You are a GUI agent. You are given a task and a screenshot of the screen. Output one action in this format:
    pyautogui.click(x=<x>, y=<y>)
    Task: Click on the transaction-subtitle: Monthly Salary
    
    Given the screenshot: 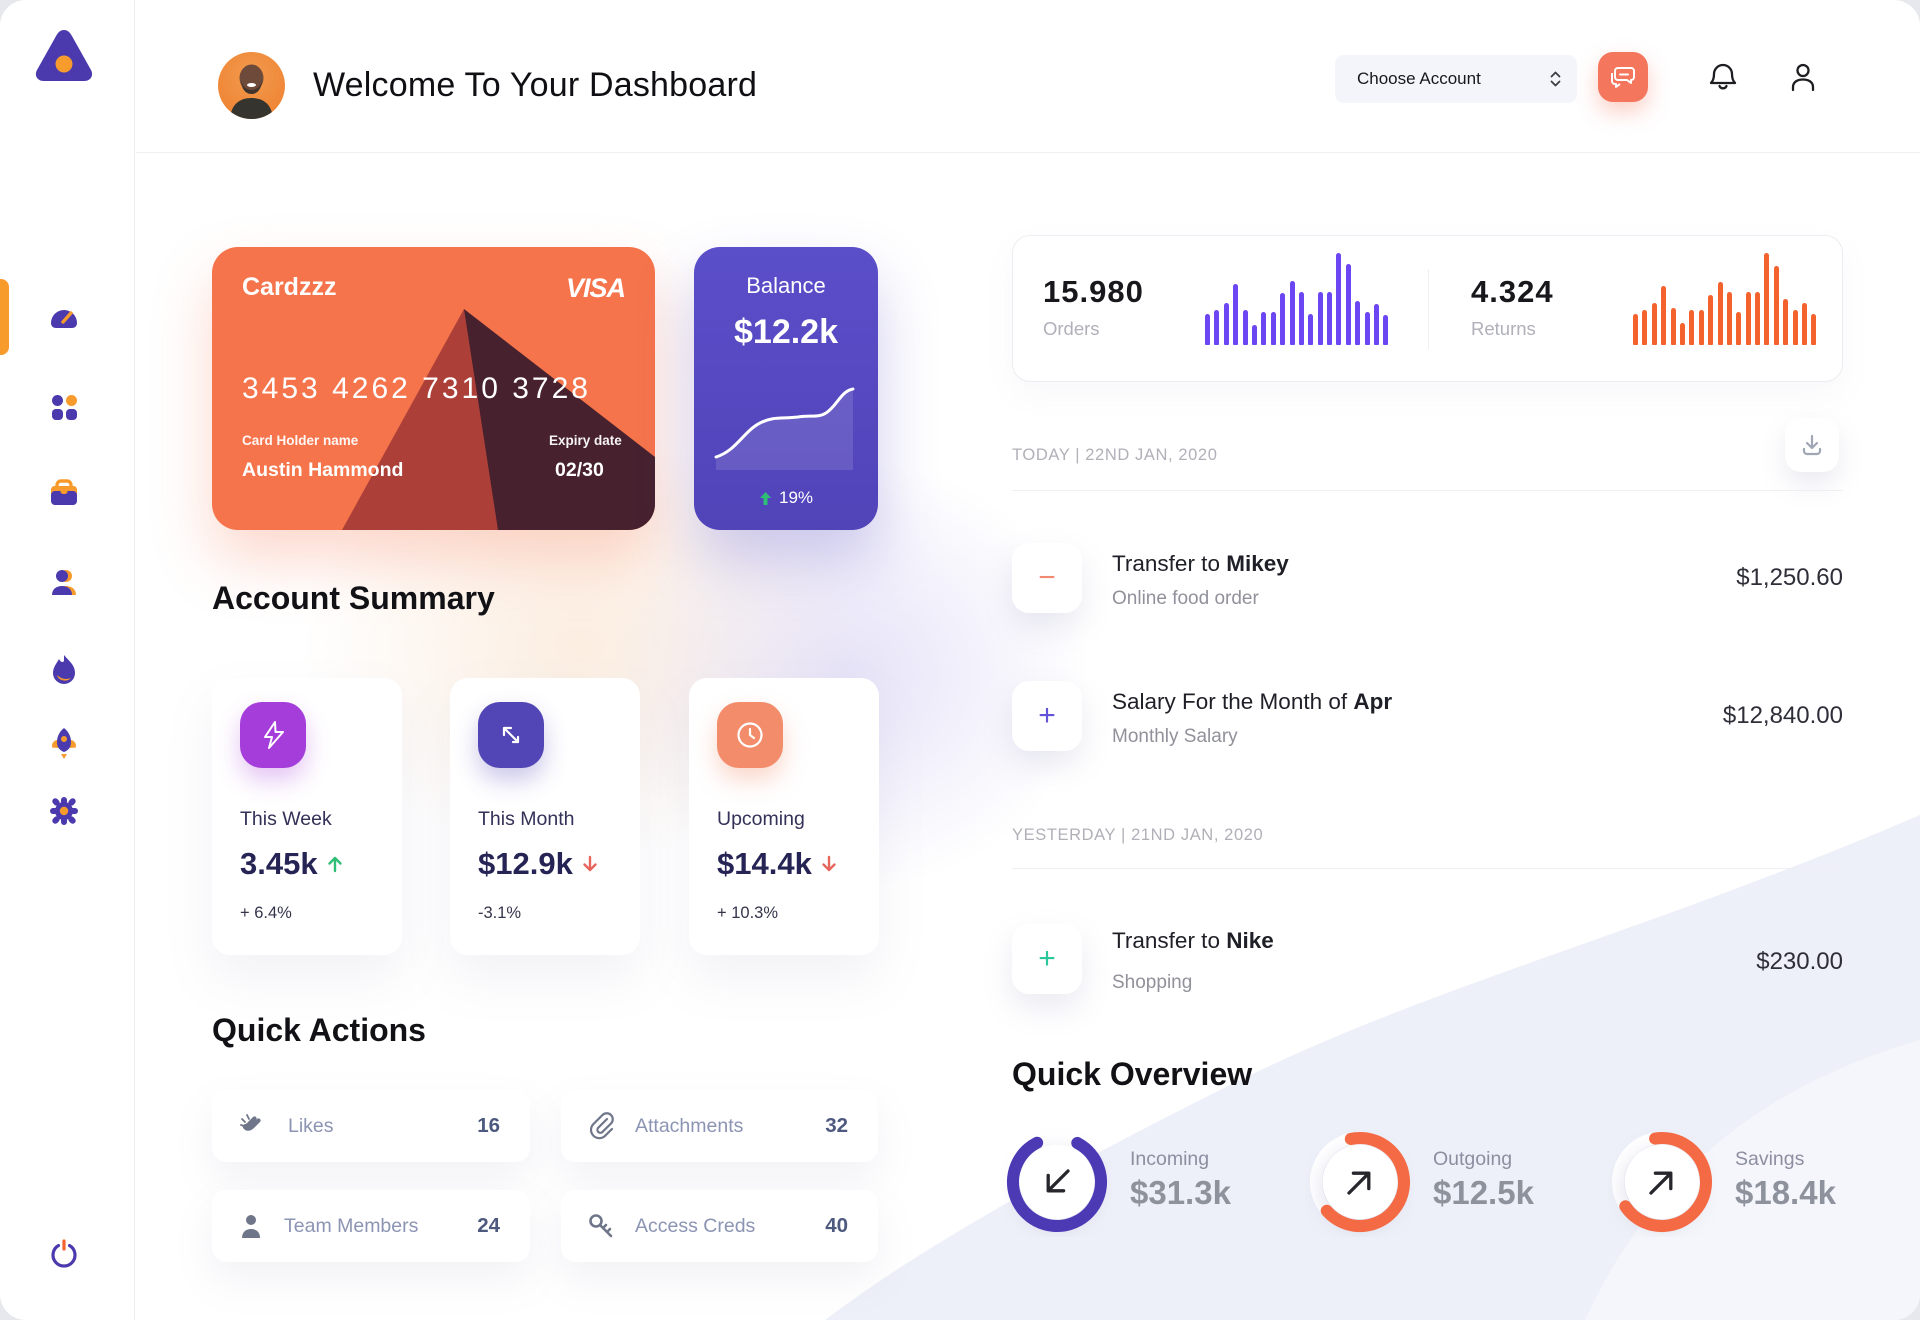 What is the action you would take?
    pyautogui.click(x=1175, y=736)
    